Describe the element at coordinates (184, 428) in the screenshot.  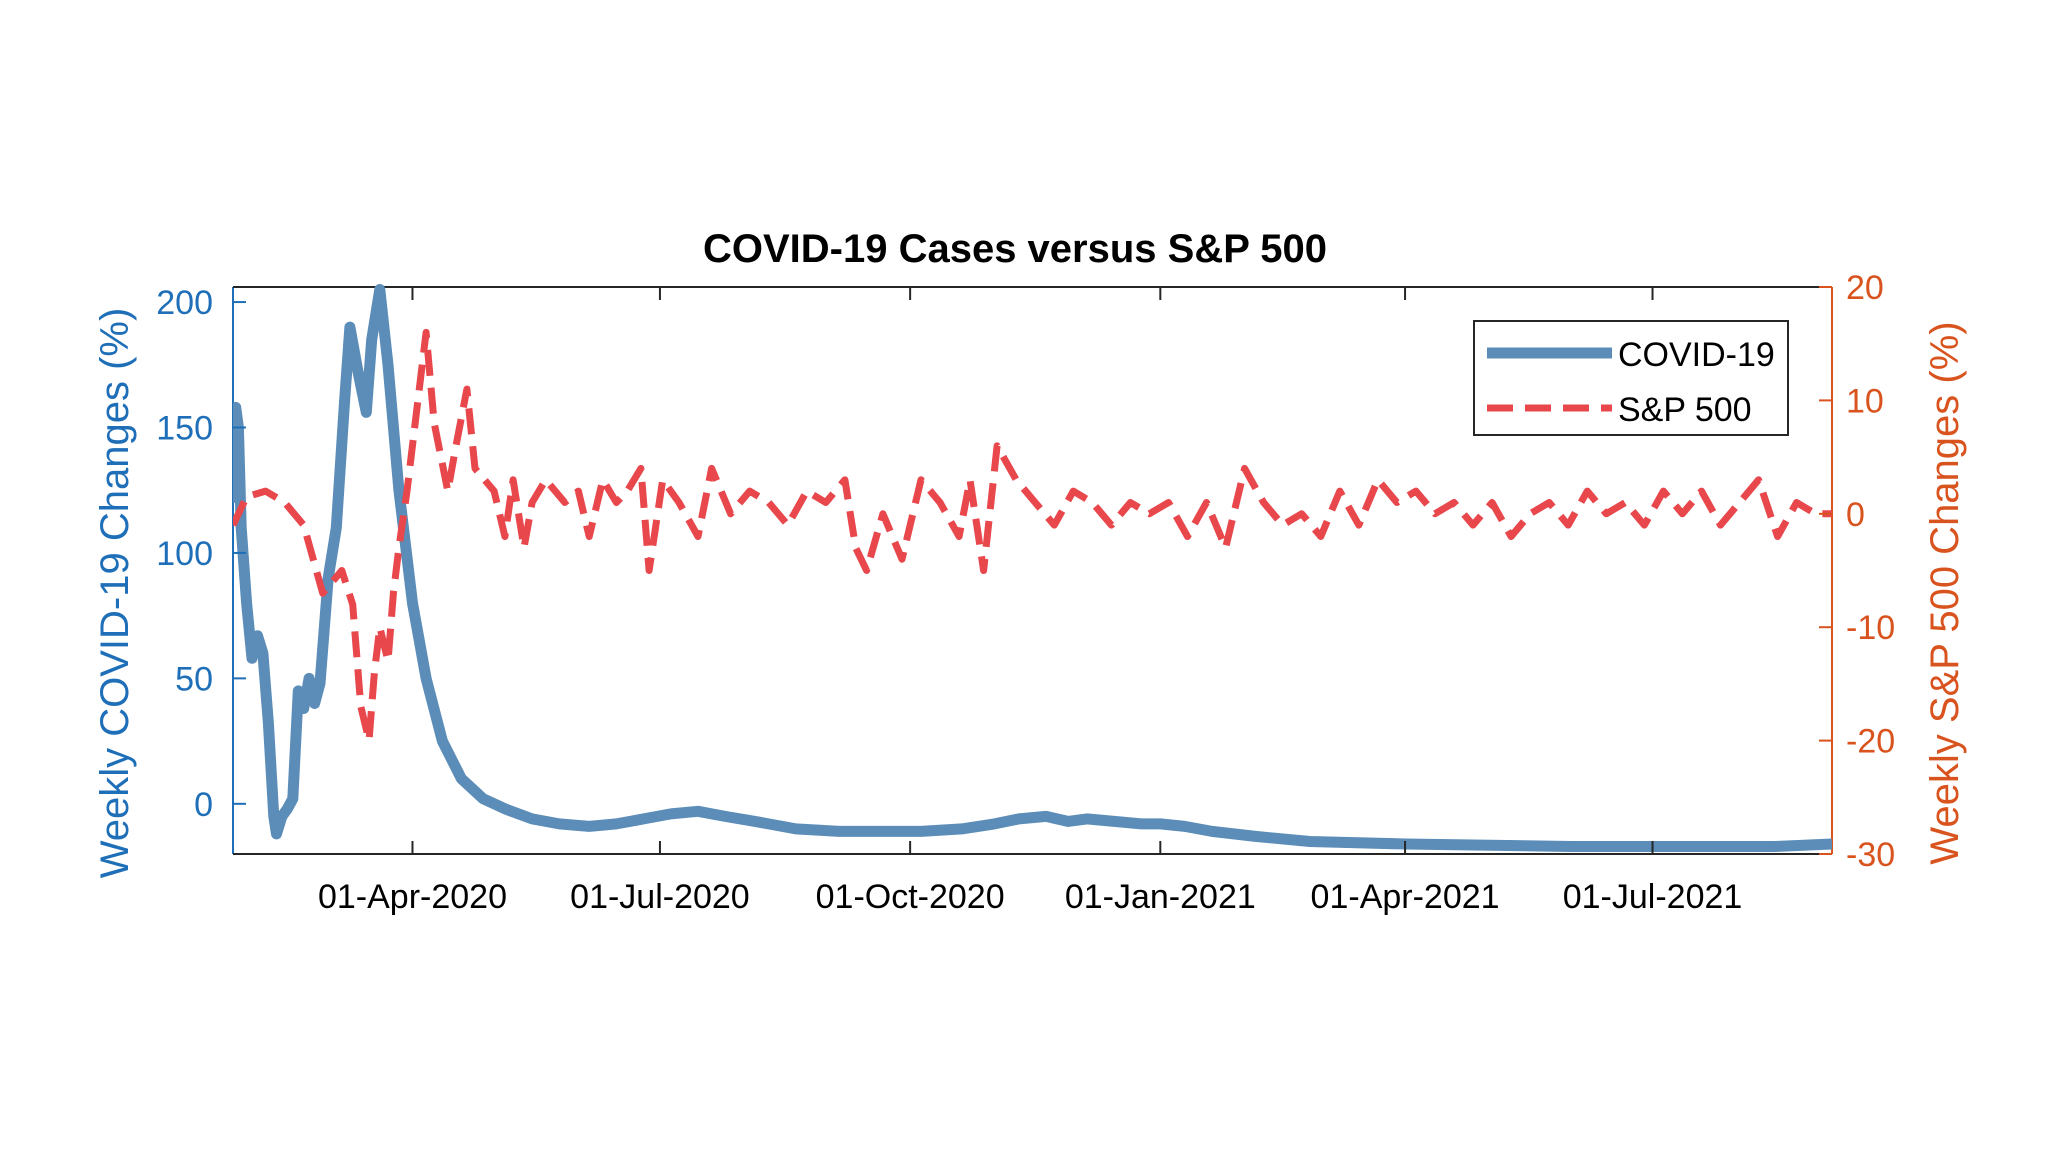
I see `y-left-tick-label: 150` at that location.